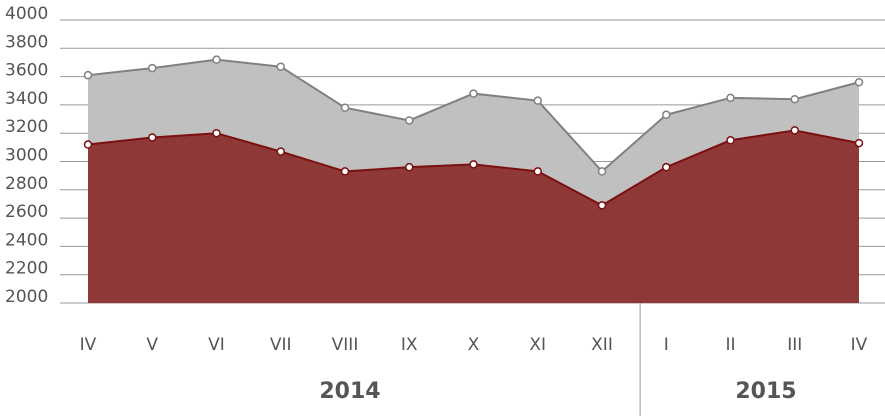  Describe the element at coordinates (474, 345) in the screenshot. I see `x-tick-label: X` at that location.